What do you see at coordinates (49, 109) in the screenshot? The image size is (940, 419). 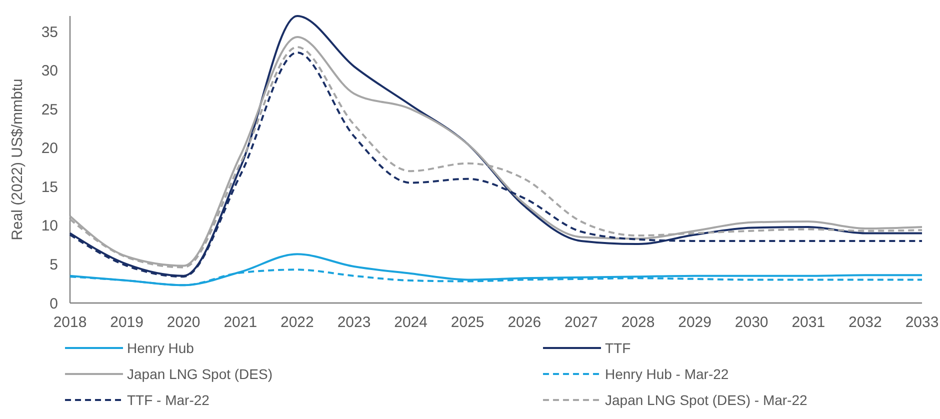 I see `y-tick-label: 25` at bounding box center [49, 109].